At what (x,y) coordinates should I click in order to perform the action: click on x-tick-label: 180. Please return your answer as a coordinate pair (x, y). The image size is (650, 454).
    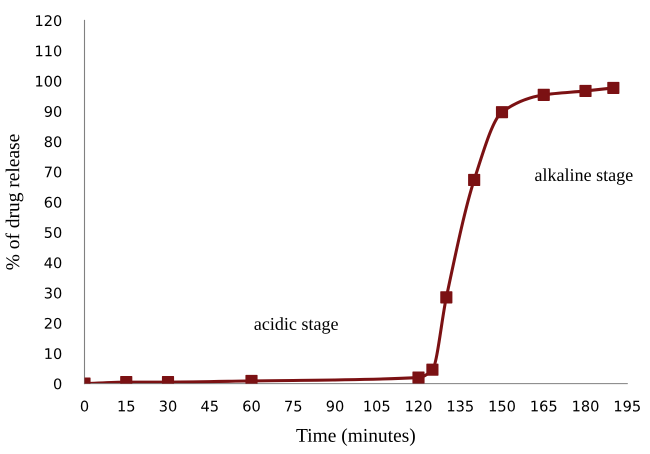
    Looking at the image, I should click on (585, 406).